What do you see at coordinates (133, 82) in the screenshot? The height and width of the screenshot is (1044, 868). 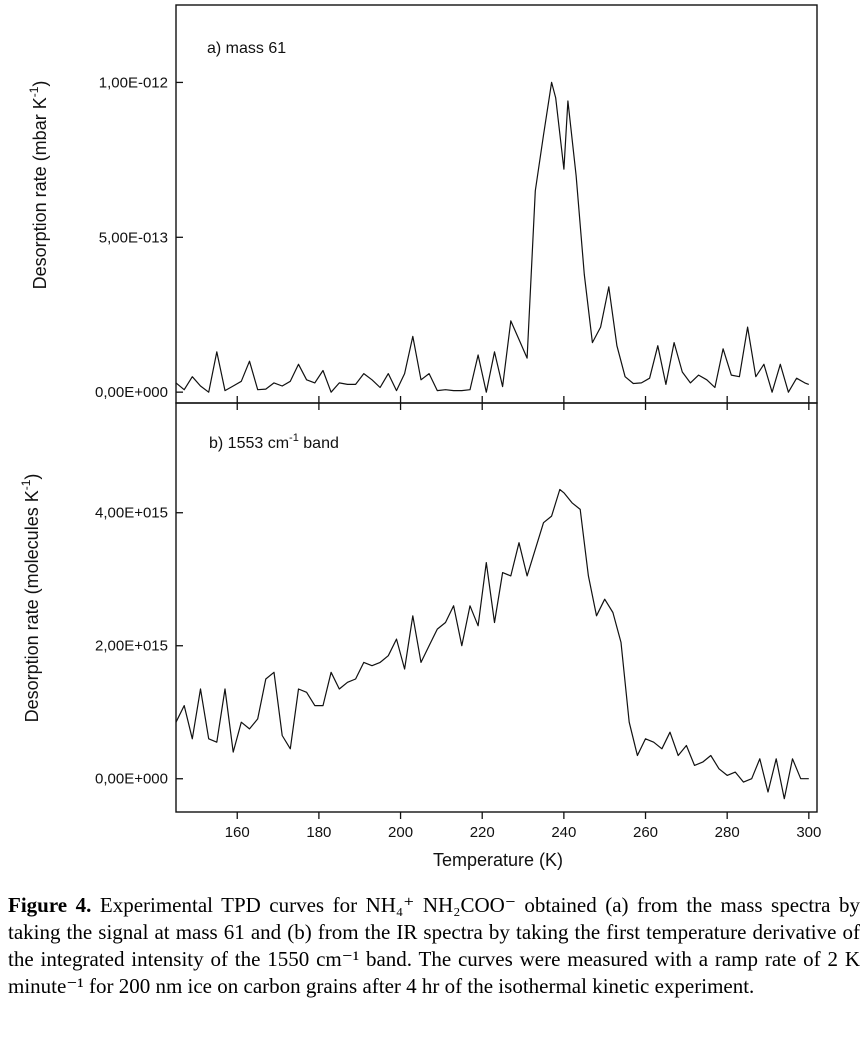 I see `panel-a-ytick-label: 1,00E-012` at bounding box center [133, 82].